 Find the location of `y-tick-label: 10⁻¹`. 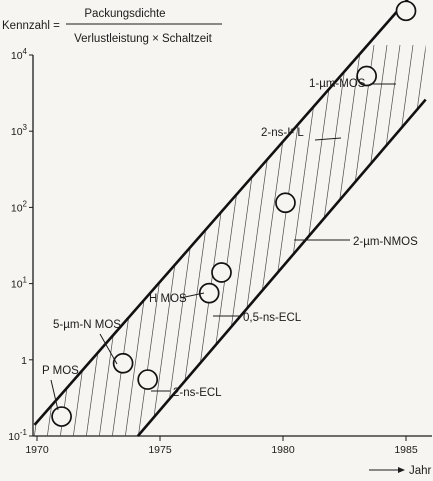

y-tick-label: 10⁻¹ is located at coordinates (17, 435).